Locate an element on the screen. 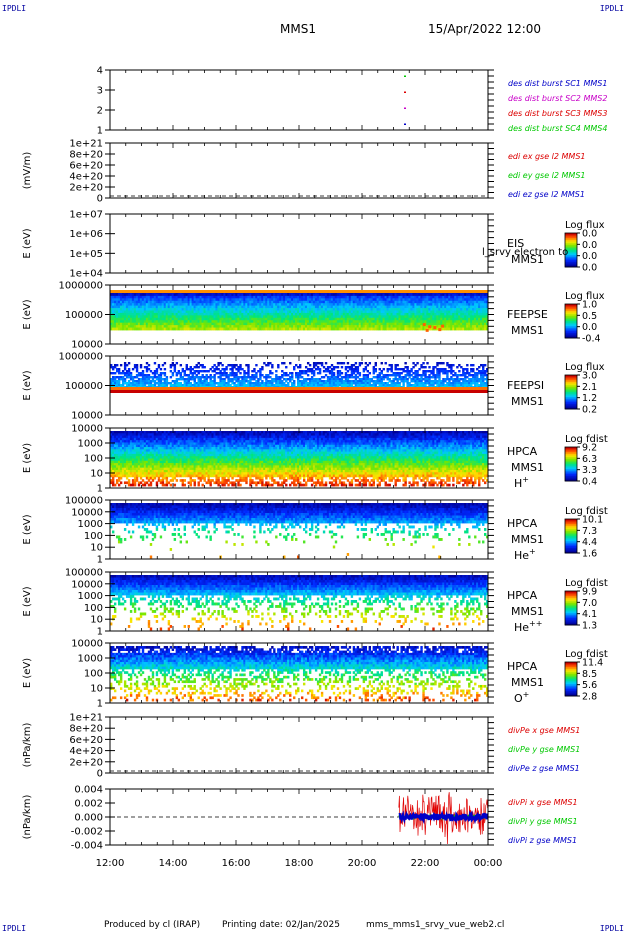 This screenshot has height=934, width=630. spectrogram-hpca_h is located at coordinates (299, 459).